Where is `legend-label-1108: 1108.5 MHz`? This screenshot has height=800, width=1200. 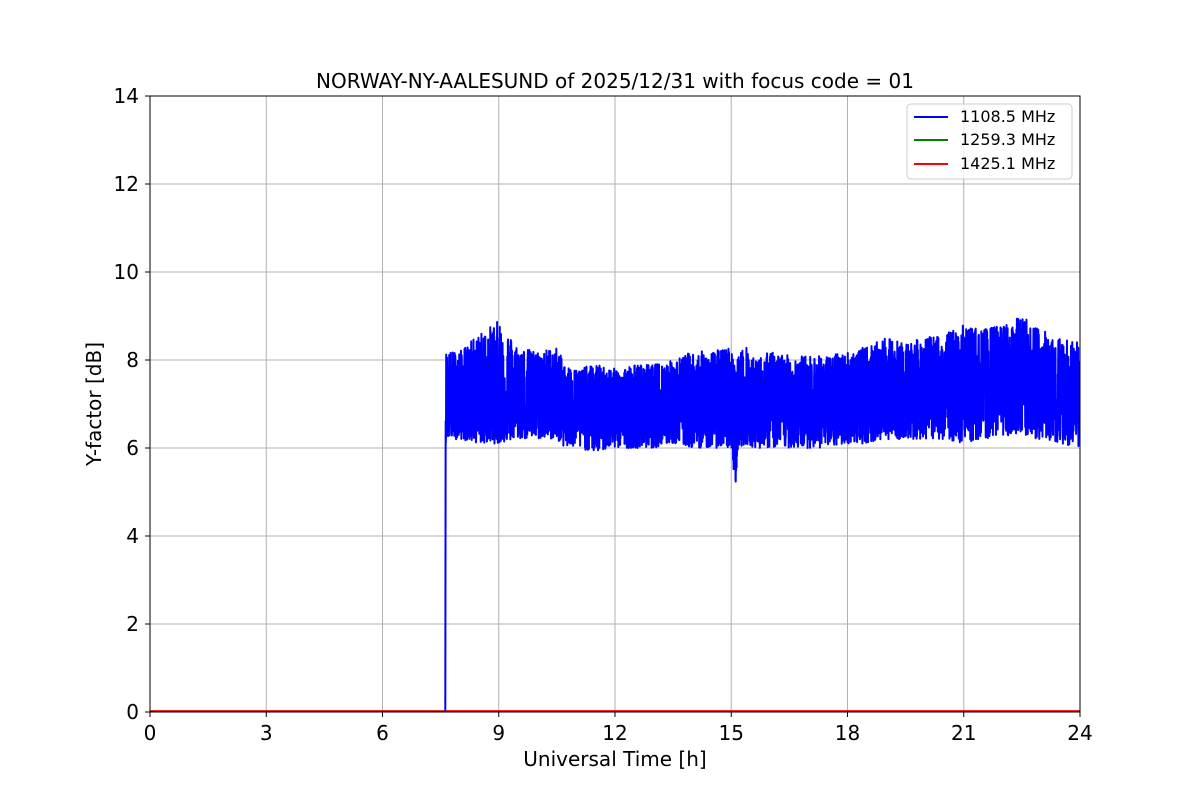 legend-label-1108: 1108.5 MHz is located at coordinates (1007, 116).